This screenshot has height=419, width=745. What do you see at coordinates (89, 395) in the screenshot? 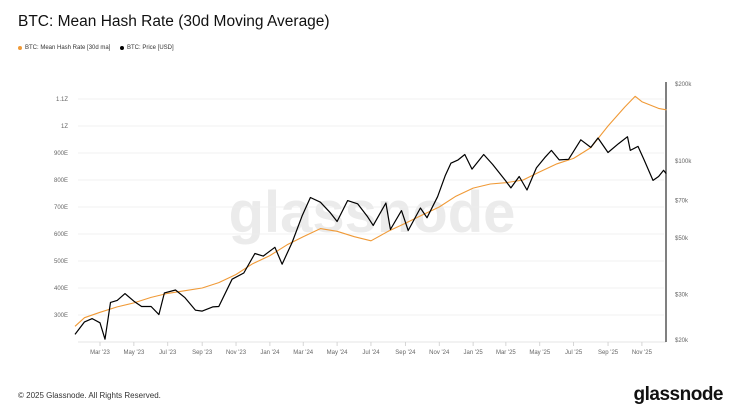
I see `copyright: © 2025 Glassnode. All Rights Reserved.` at bounding box center [89, 395].